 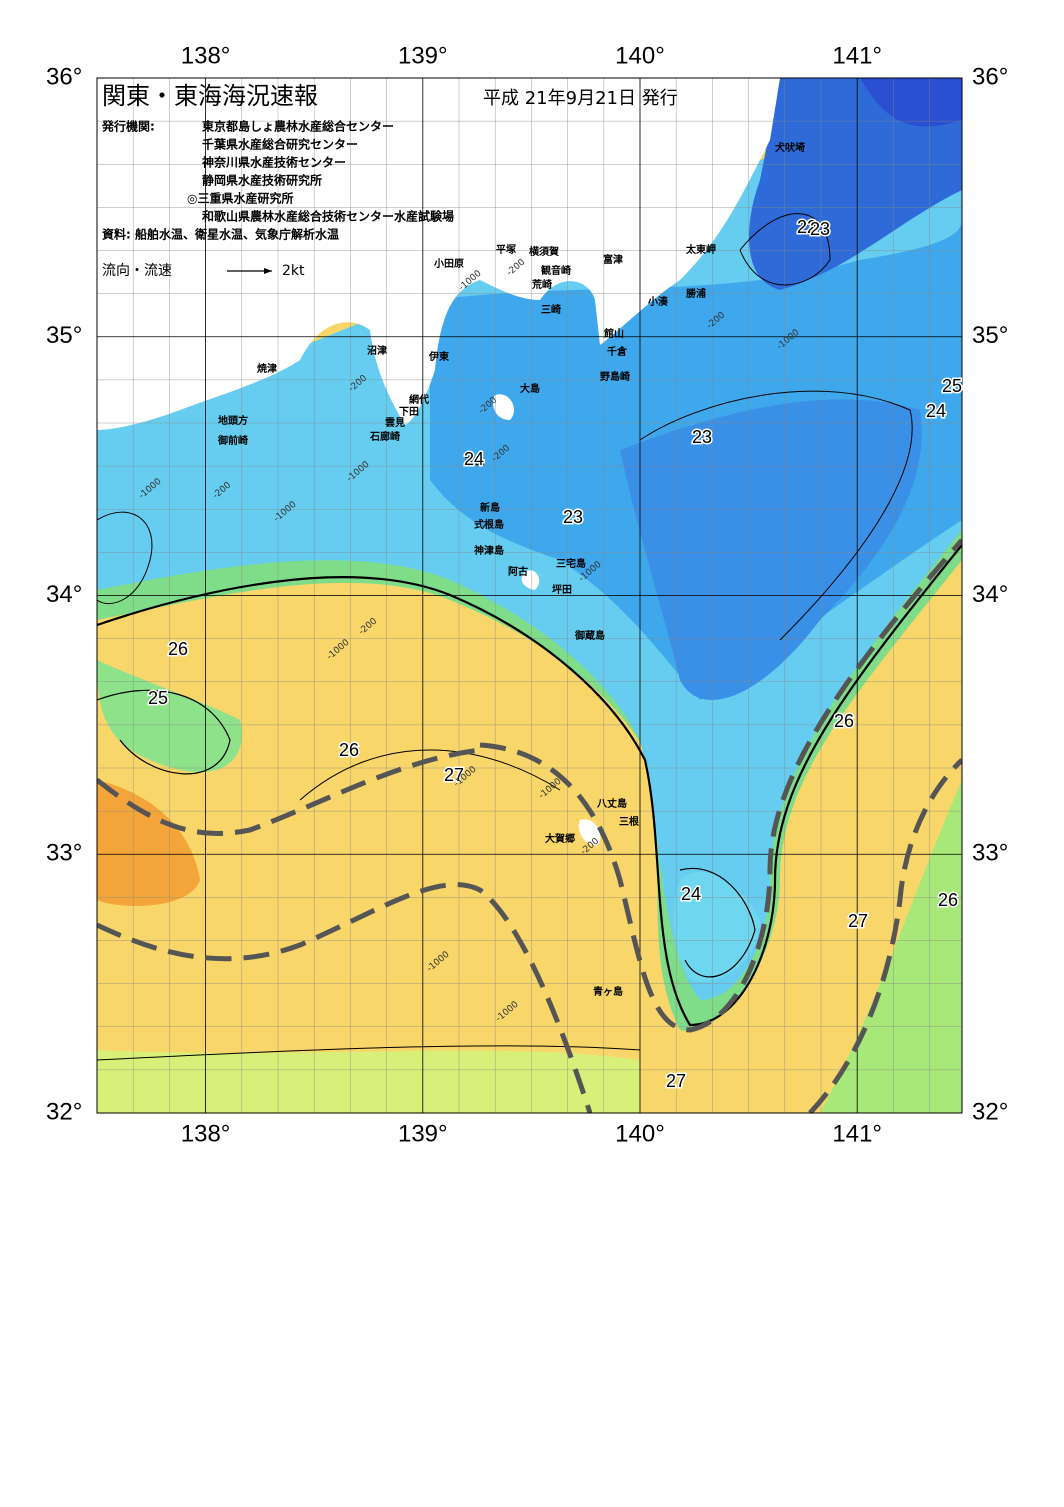 I want to click on place-name: 犬吠埼, so click(x=790, y=147).